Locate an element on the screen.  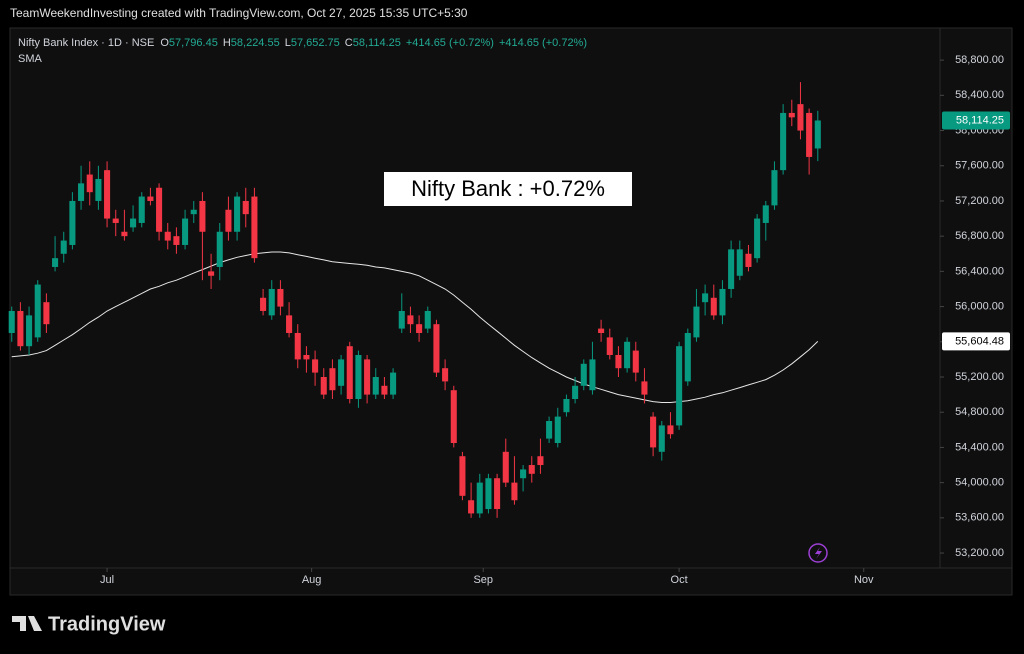
sma-tag is located at coordinates (976, 341).